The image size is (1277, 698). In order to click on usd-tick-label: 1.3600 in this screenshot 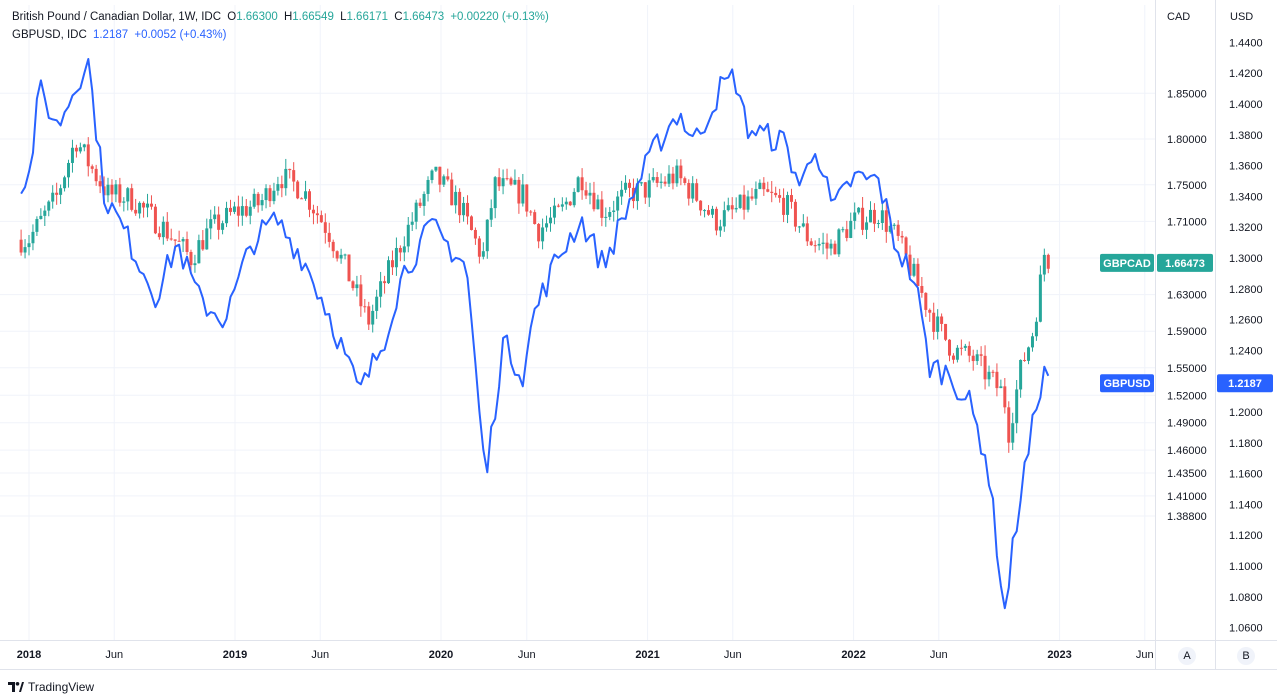, I will do `click(1246, 167)`.